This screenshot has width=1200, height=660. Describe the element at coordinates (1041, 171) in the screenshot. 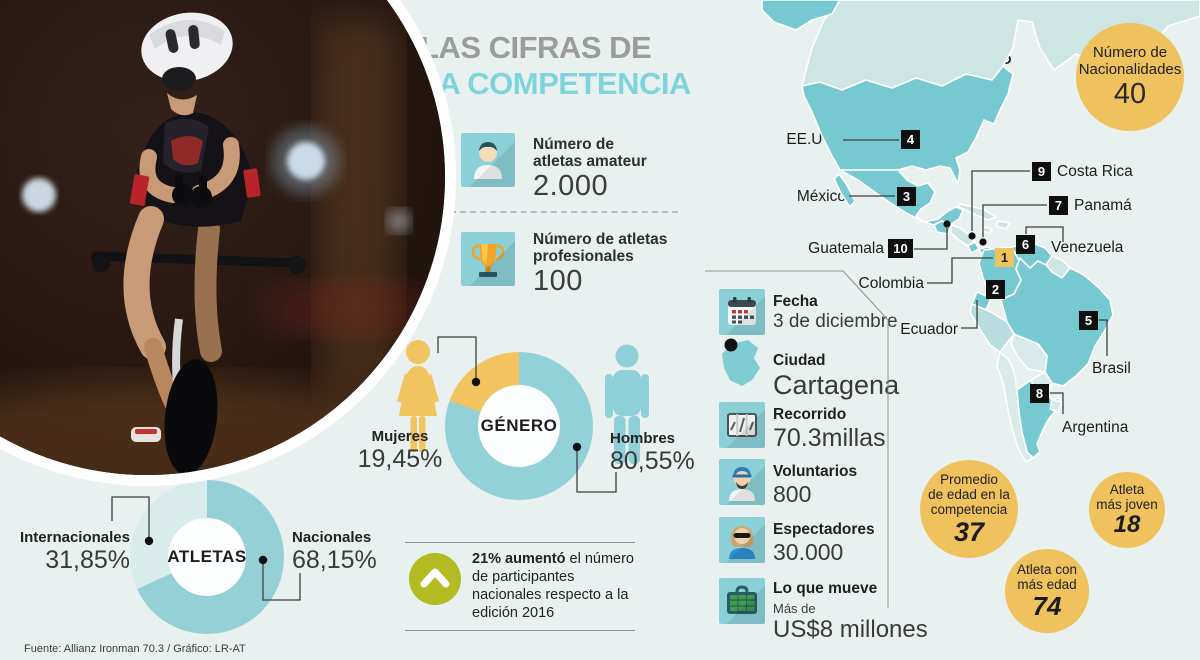

I see `map-rank-badge-costa-rica: 9` at that location.